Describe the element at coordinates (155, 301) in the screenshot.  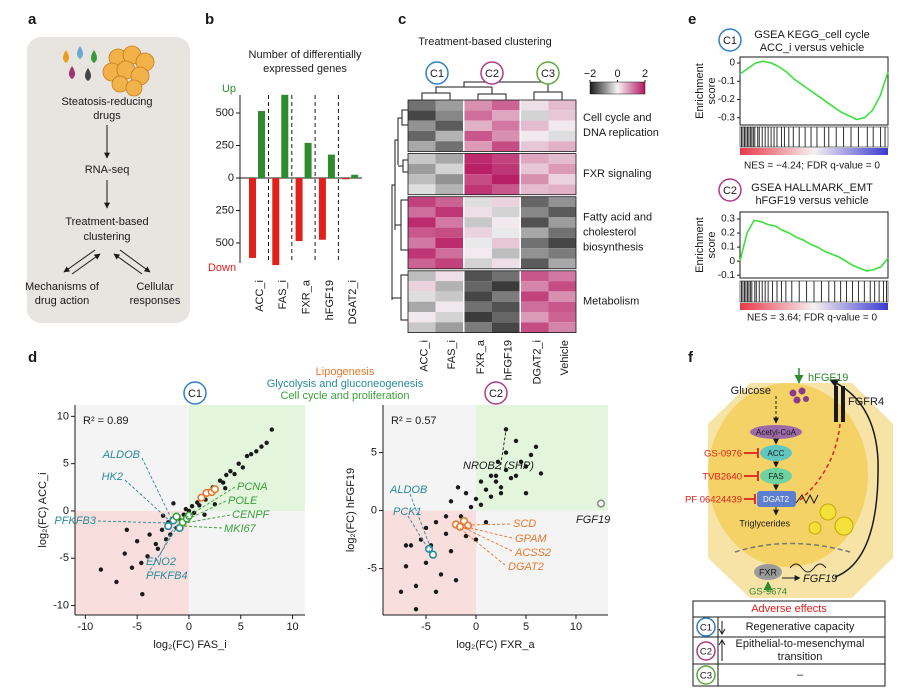
I see `step-label: responses` at that location.